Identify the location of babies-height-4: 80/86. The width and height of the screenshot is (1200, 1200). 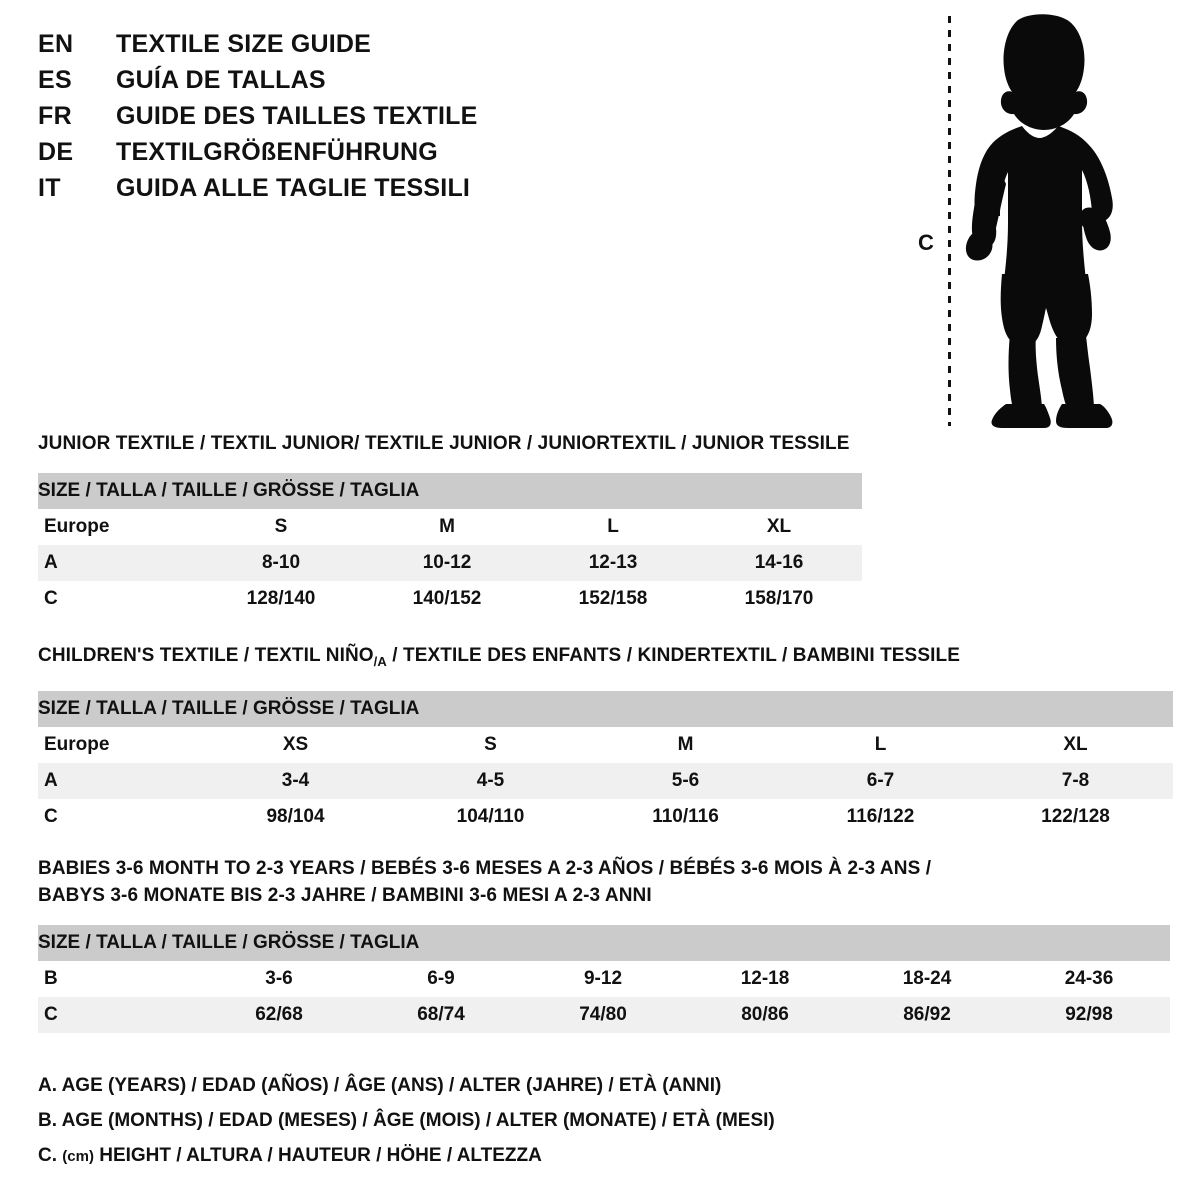
(765, 1015).